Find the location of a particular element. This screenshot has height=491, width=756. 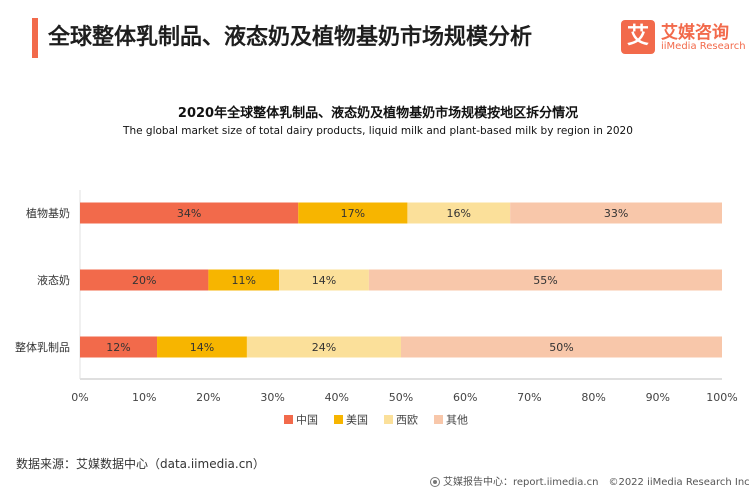

data-label: 34% is located at coordinates (189, 213).